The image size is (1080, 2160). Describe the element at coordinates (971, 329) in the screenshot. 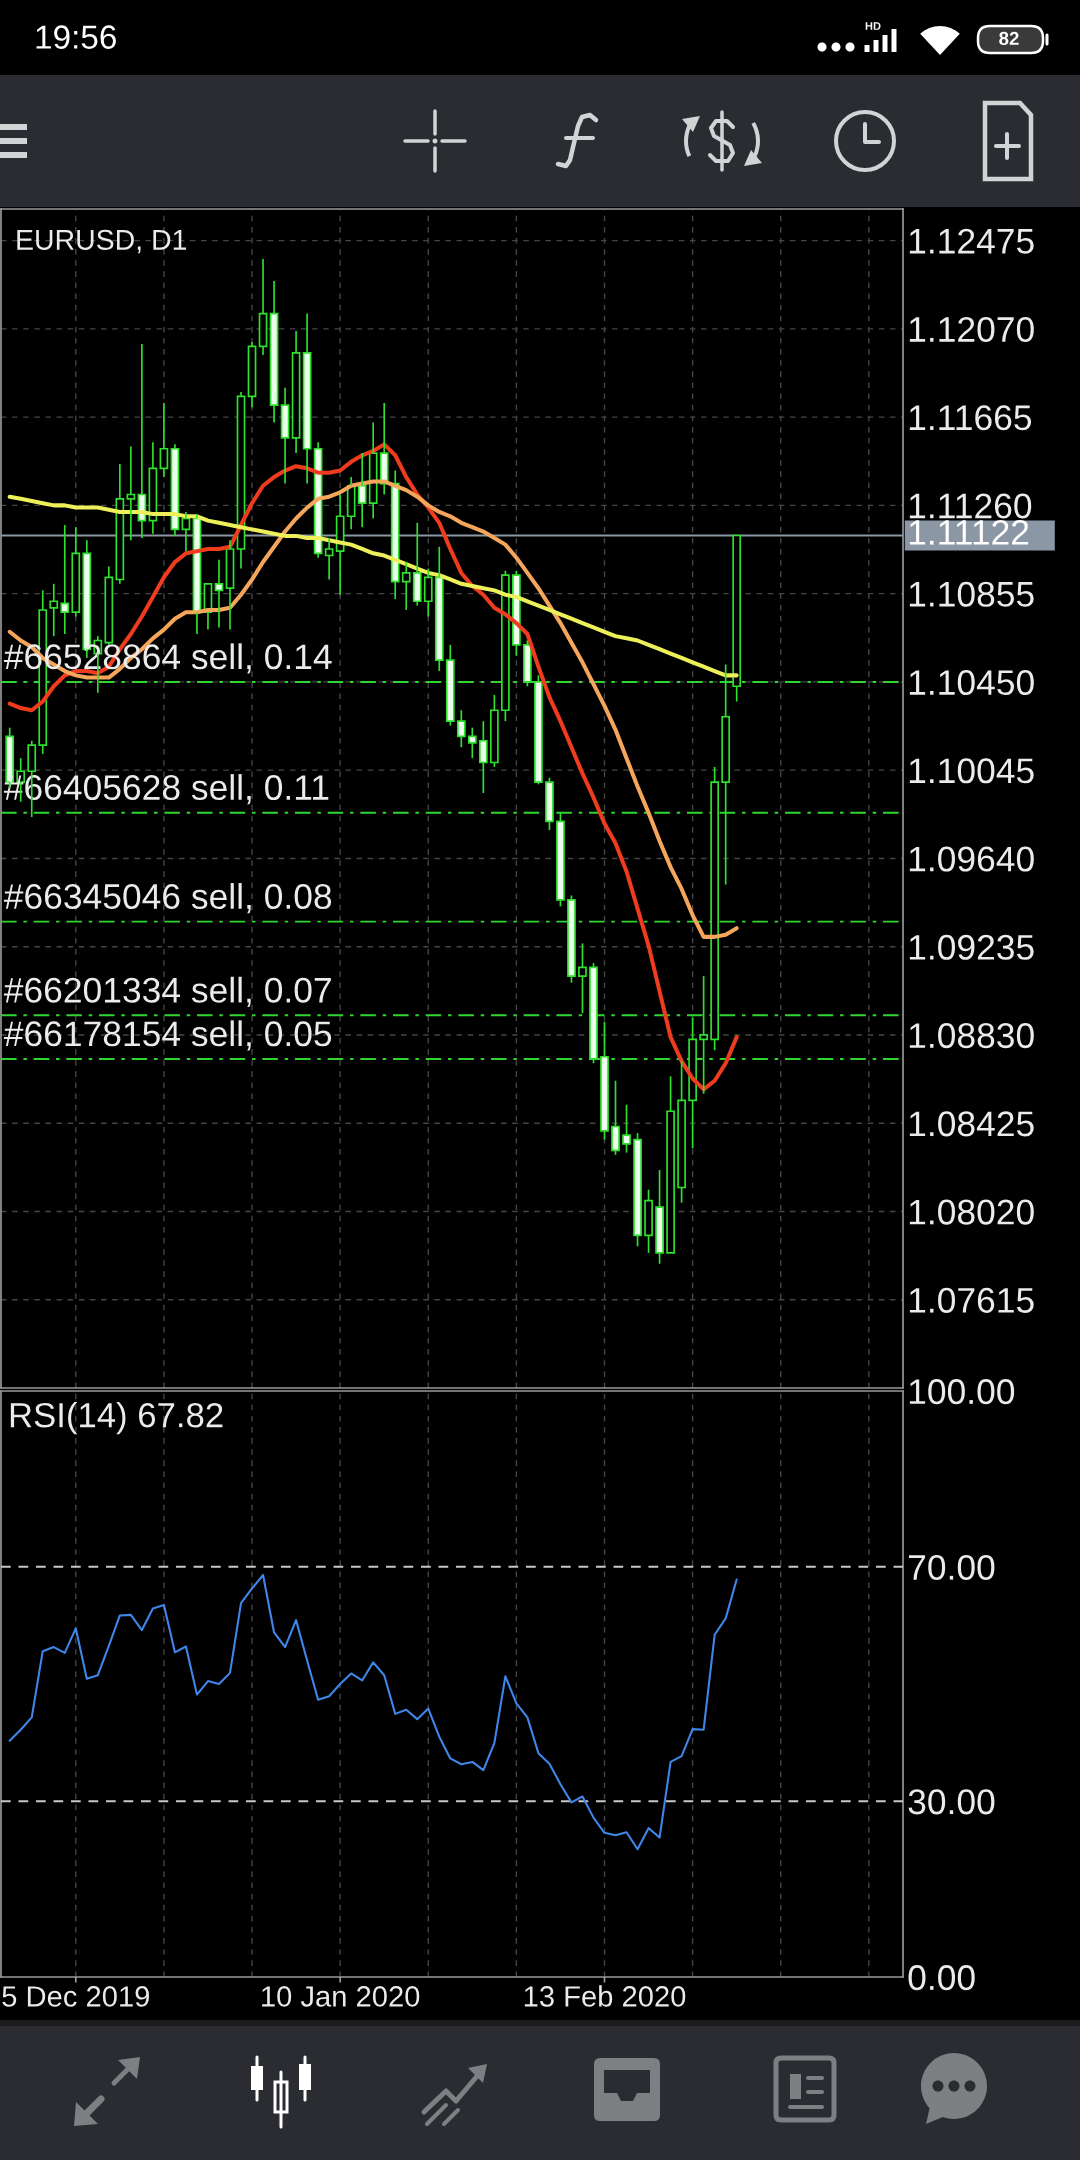

I see `y-tick-label: 1.12070` at that location.